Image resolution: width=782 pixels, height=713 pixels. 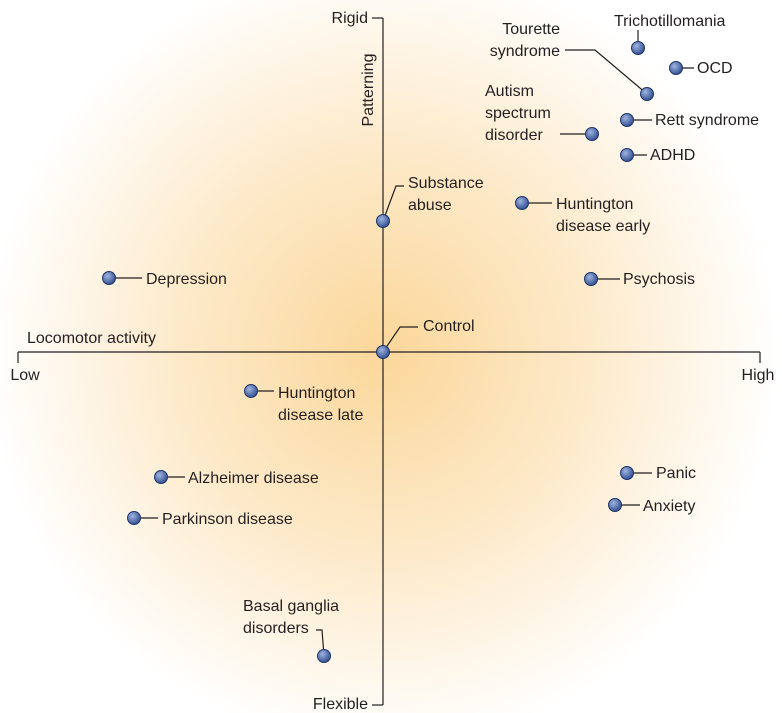 I want to click on node-label: spectrum, so click(x=518, y=113).